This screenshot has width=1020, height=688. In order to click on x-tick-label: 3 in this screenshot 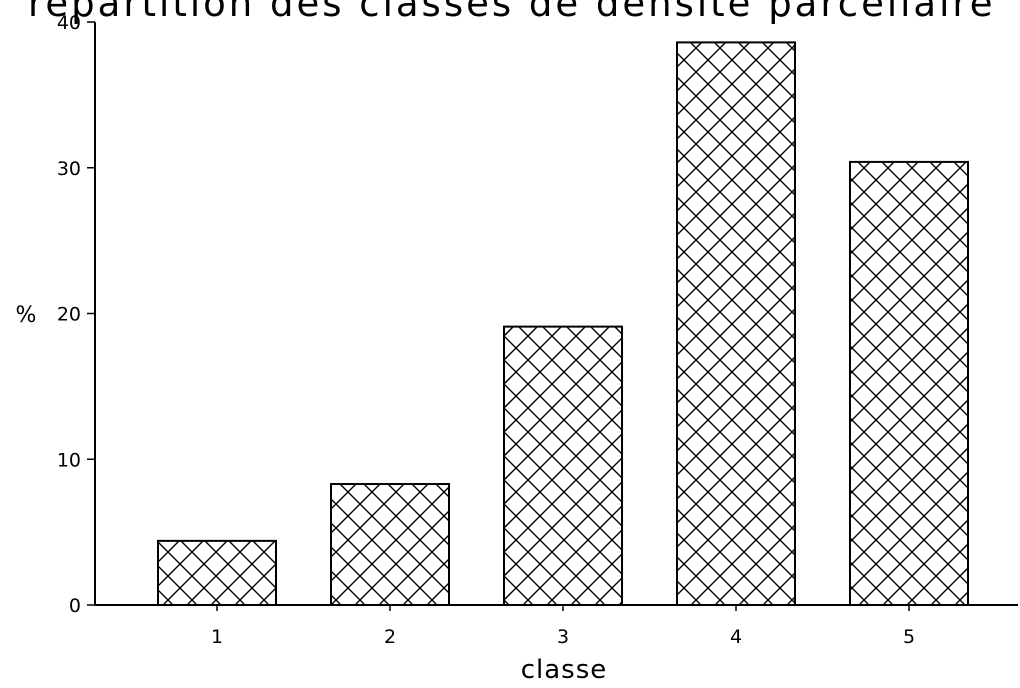, I will do `click(563, 637)`.